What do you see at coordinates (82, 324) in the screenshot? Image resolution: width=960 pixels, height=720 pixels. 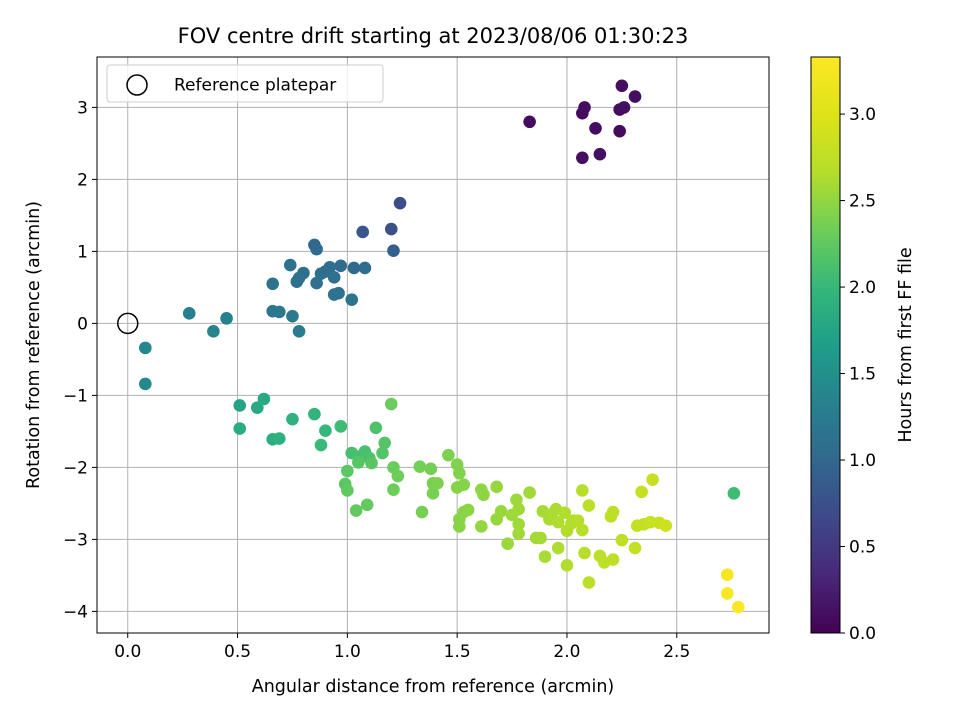 I see `y-tick-label: 0` at bounding box center [82, 324].